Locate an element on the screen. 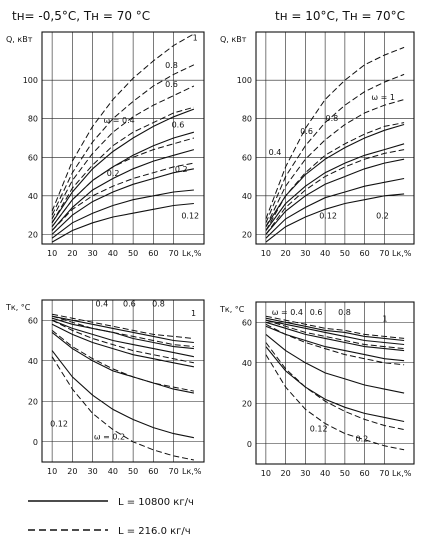  curve-annotation: ω = 0.2 is located at coordinates (109, 436).